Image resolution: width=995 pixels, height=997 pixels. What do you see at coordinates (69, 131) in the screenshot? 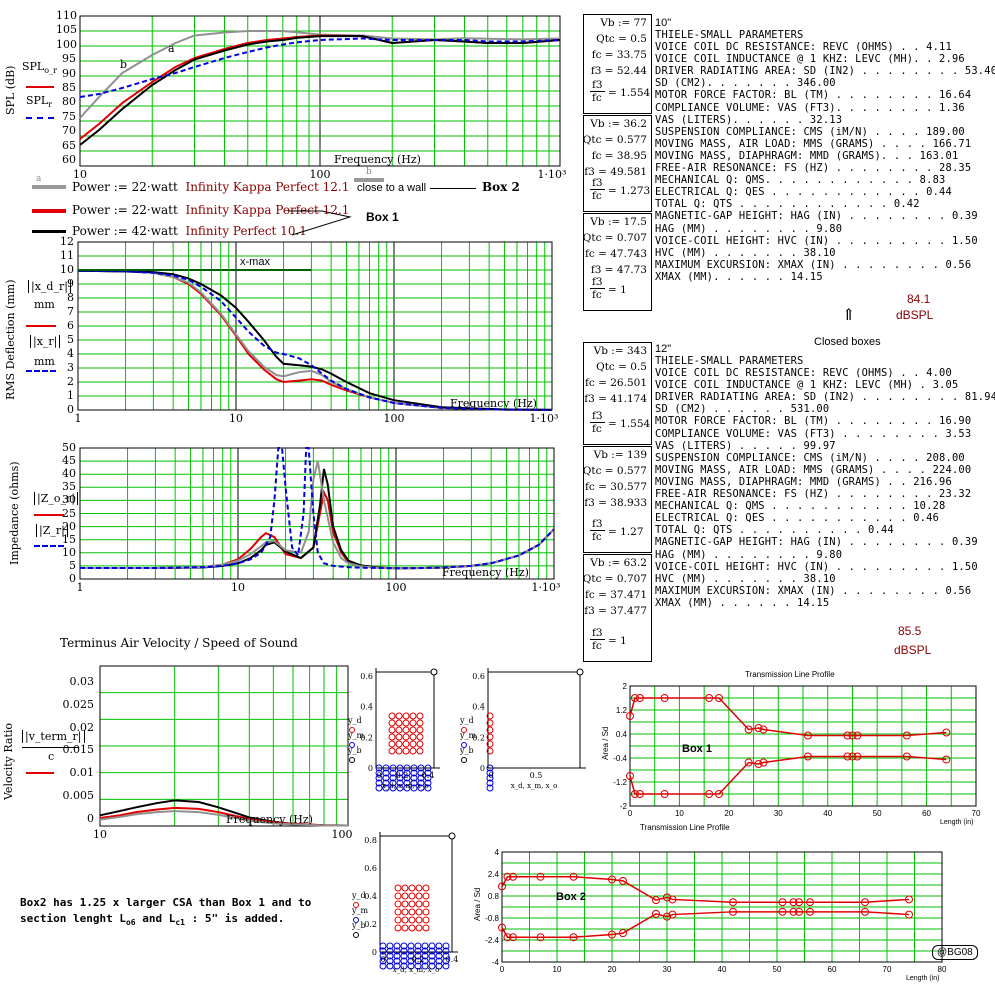
I see `y-tick-label: 70` at bounding box center [69, 131].